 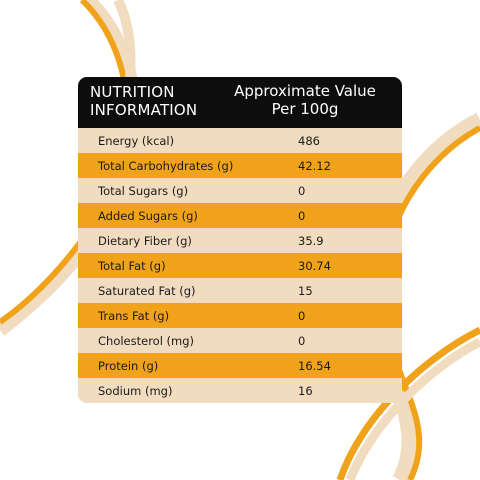 I want to click on nutrient-label: Dietary Fiber (g), so click(x=145, y=240).